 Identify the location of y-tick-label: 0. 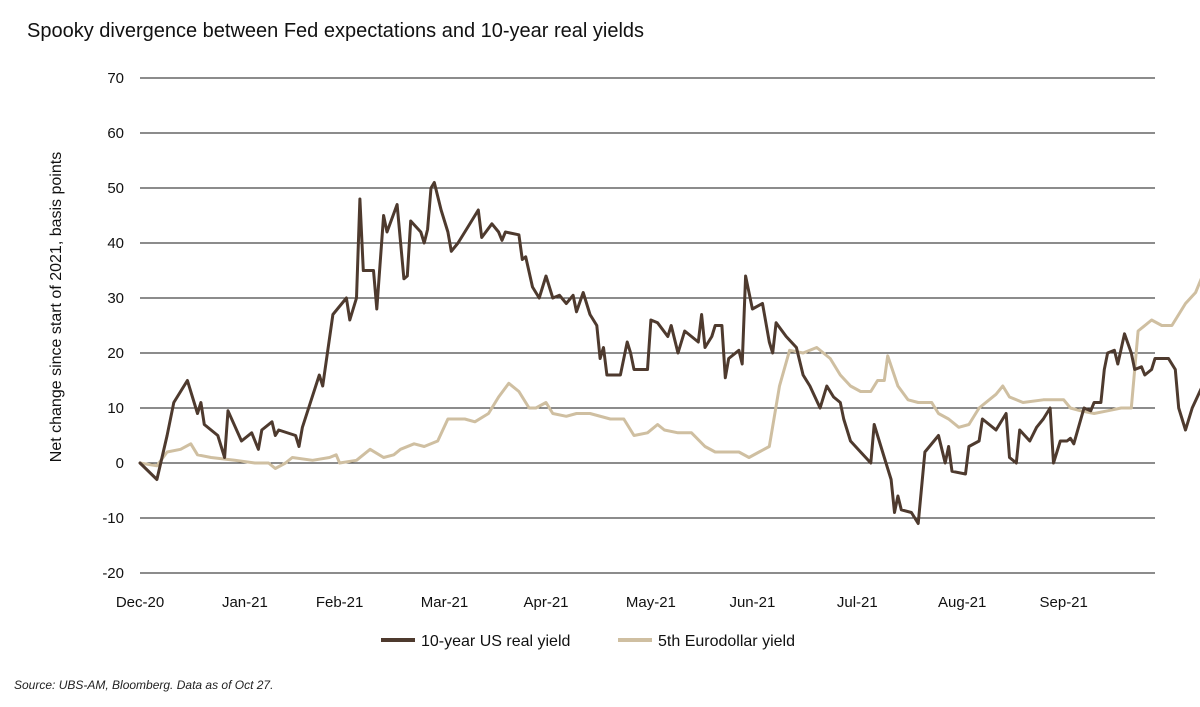
(120, 463).